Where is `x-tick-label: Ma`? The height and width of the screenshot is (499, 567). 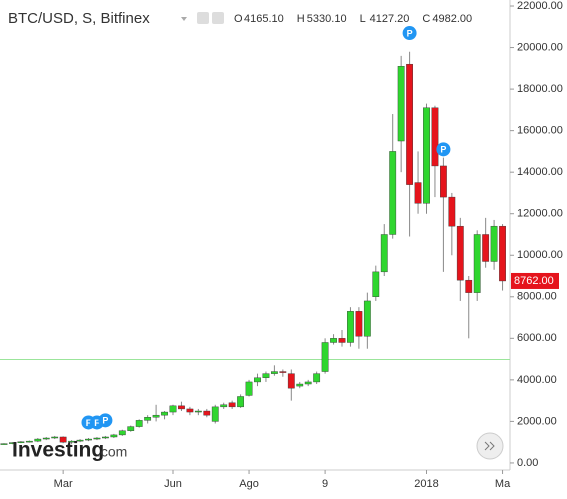
x-tick-label: Ma is located at coordinates (503, 484).